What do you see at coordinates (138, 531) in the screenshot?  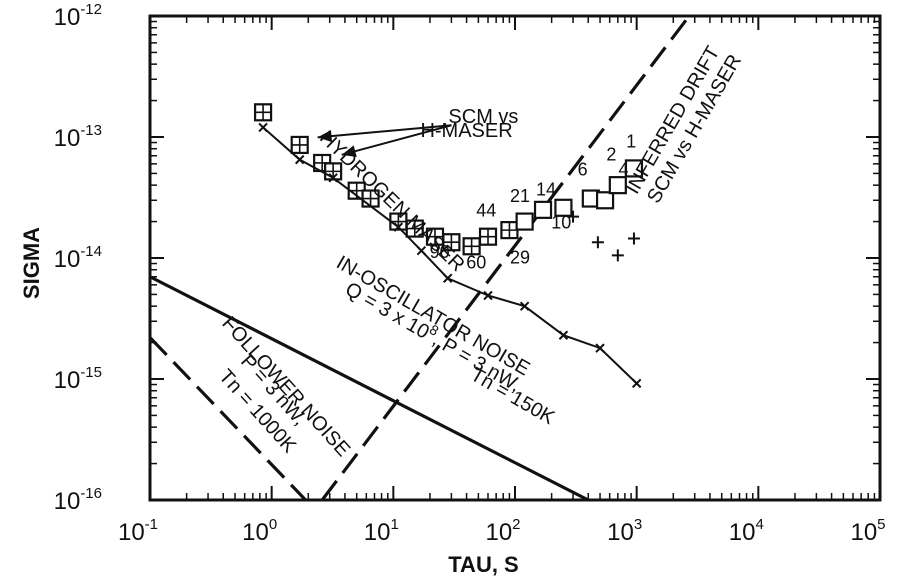 I see `x-tick-label: 10⁻¹` at bounding box center [138, 531].